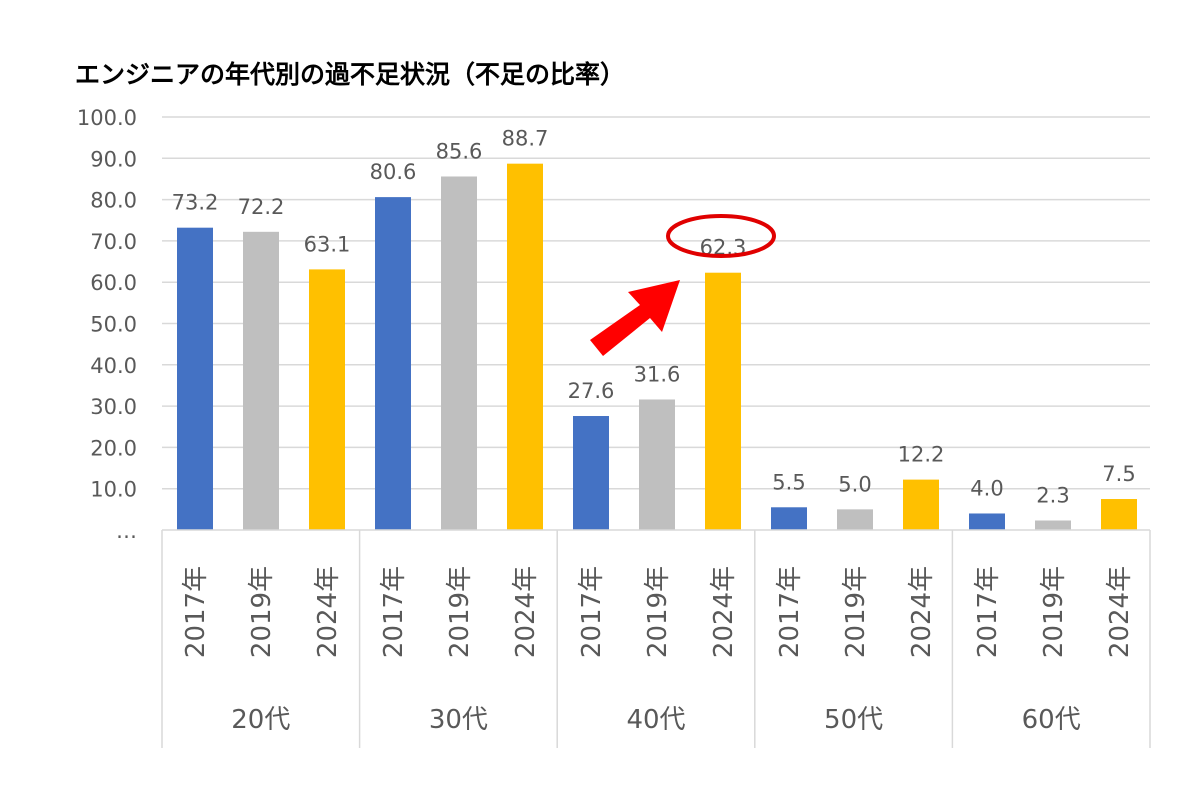 The image size is (1200, 800). I want to click on chart-title: エンジニアの年代別の過不足状況（不足の比率）, so click(350, 74).